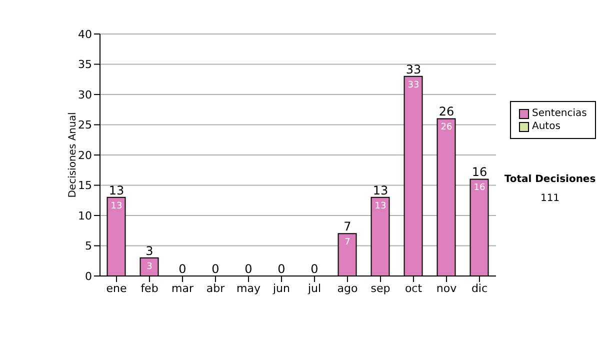 The image size is (600, 340). What do you see at coordinates (447, 288) in the screenshot?
I see `x-tick-label: nov` at bounding box center [447, 288].